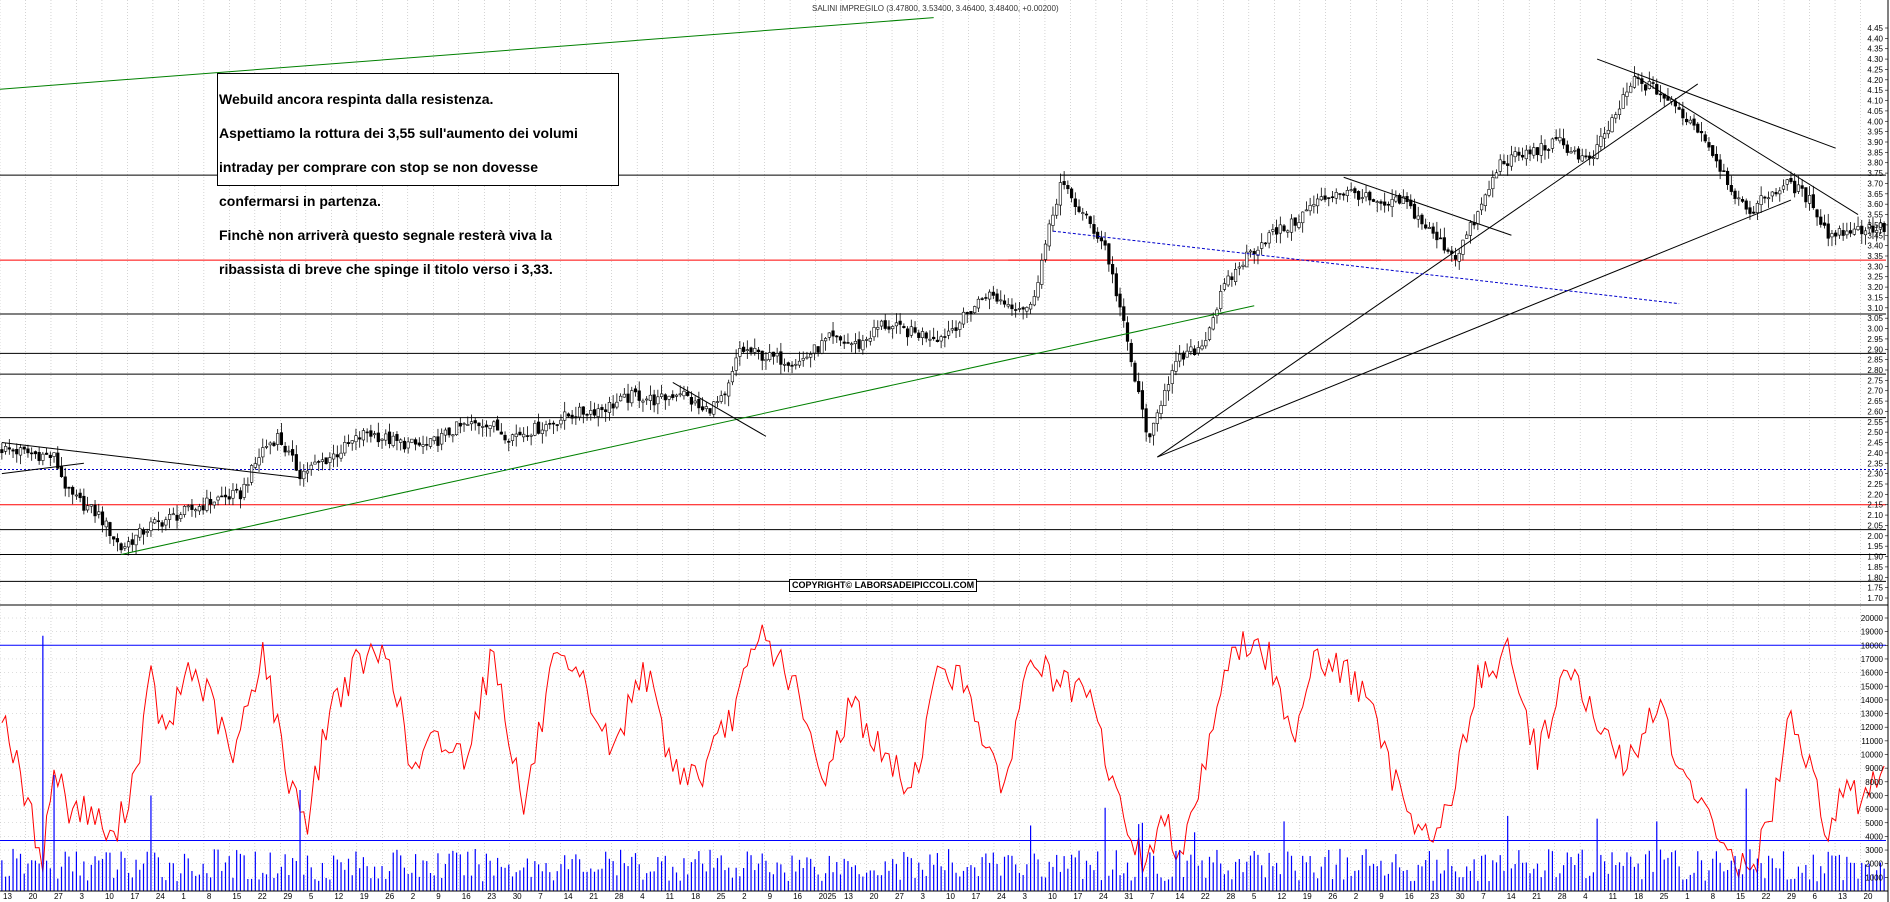 The height and width of the screenshot is (902, 1890). What do you see at coordinates (1875, 443) in the screenshot?
I see `y-tick-label: 2.45` at bounding box center [1875, 443].